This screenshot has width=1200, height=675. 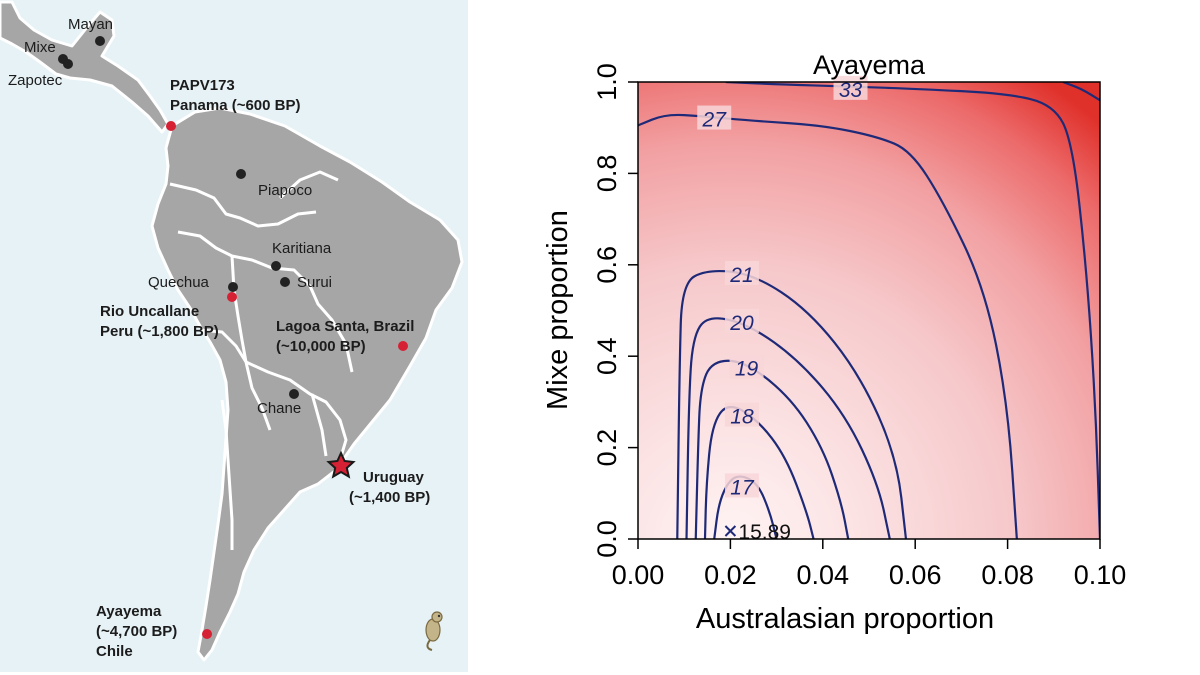 I want to click on contour-labels: 17 18 19 20 21 27 33, so click(x=782, y=287).